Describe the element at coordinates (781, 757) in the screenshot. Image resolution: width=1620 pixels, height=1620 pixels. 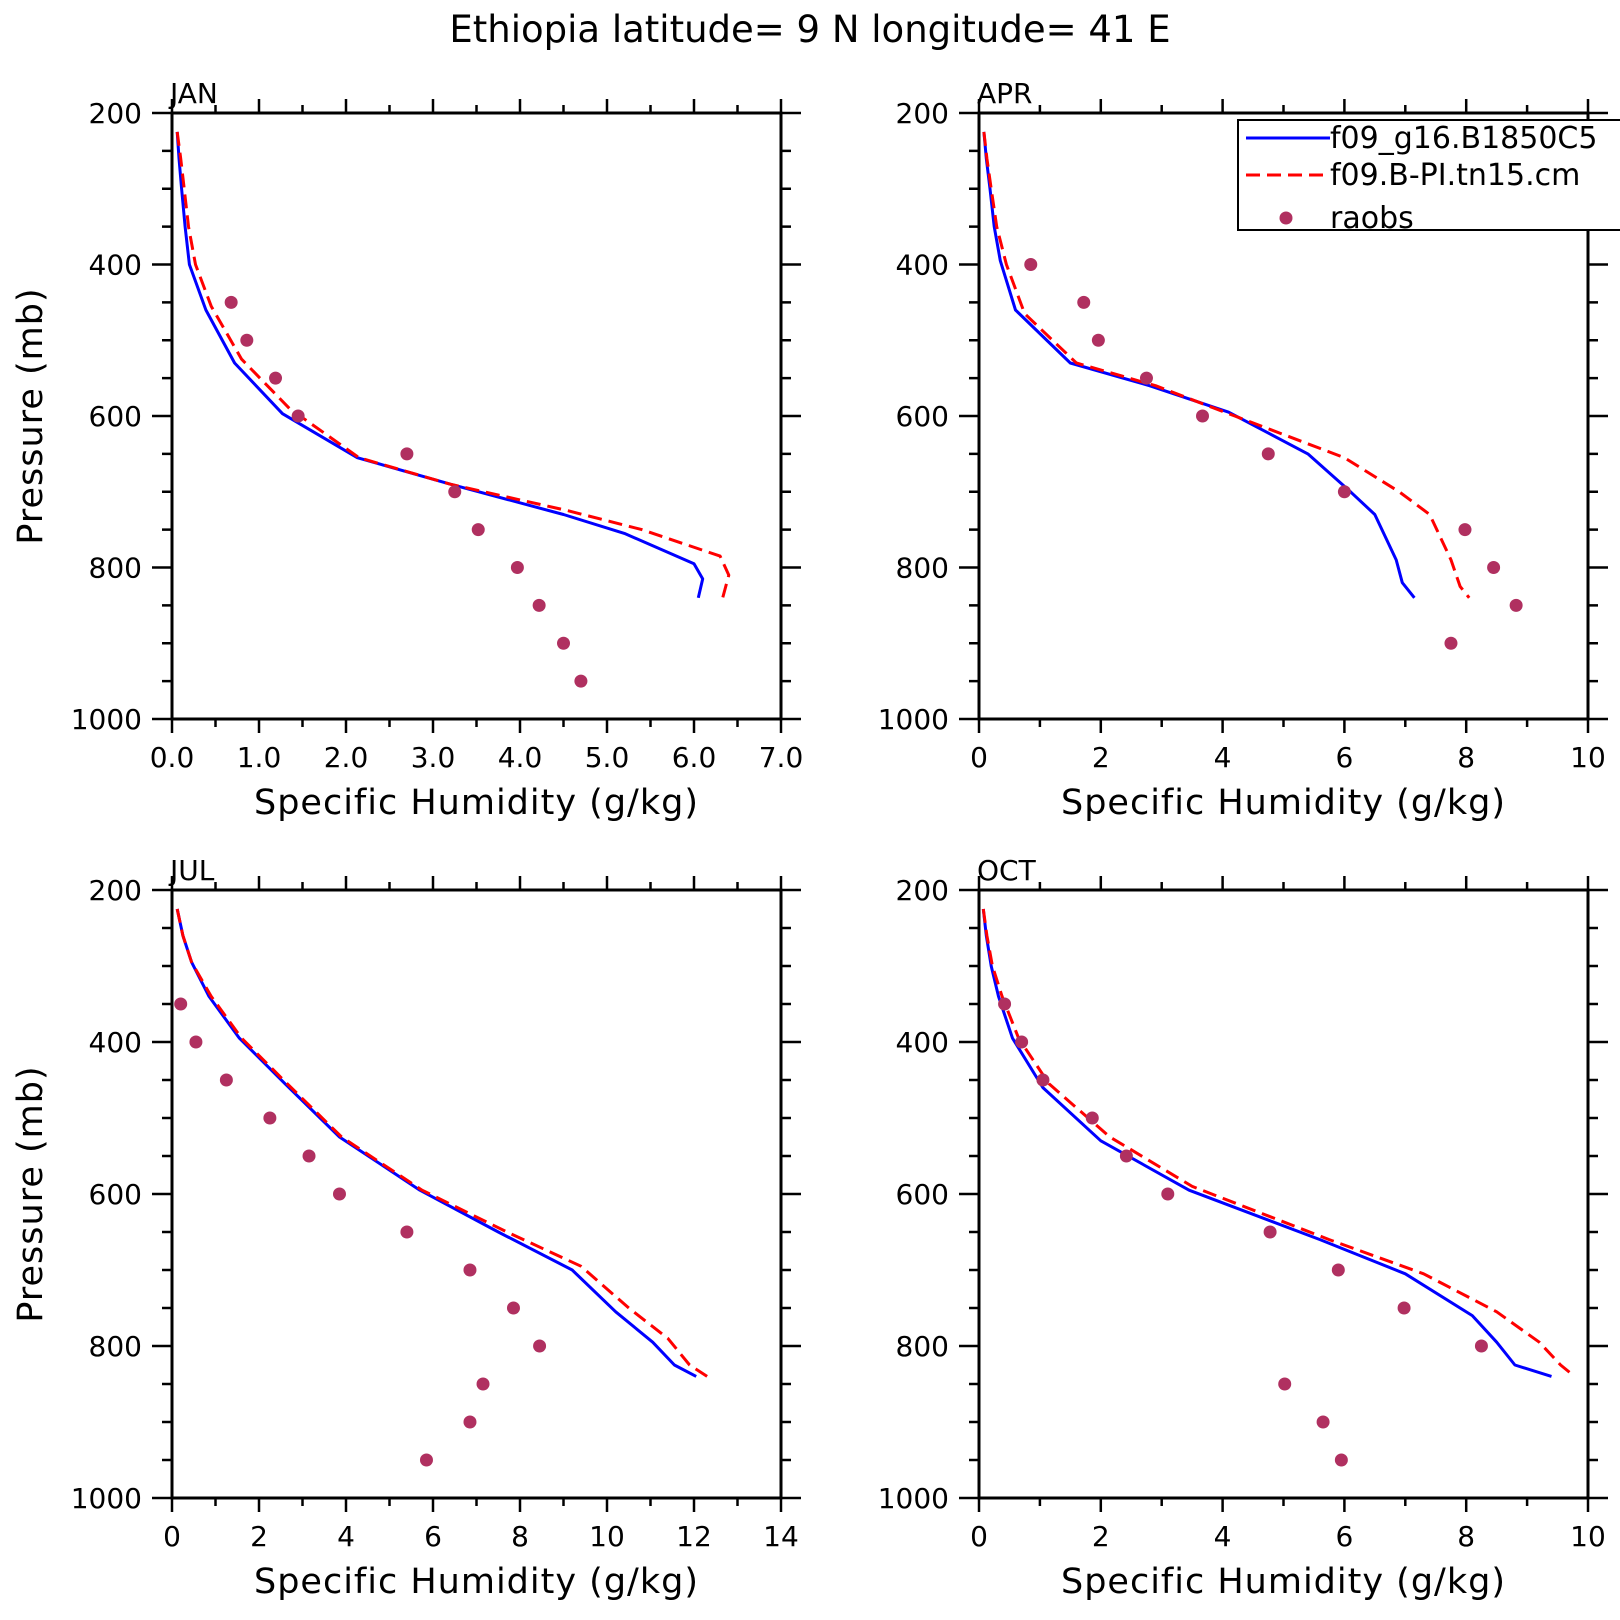
I see `x-tick-label: 7.0` at that location.